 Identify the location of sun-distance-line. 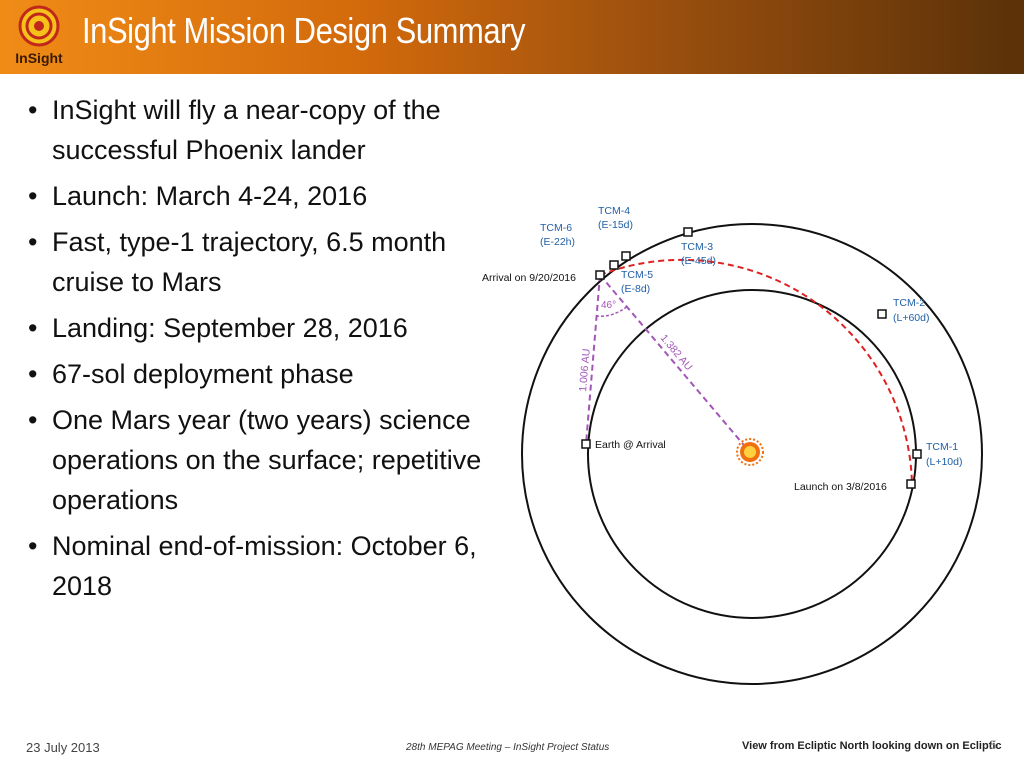
(674, 362).